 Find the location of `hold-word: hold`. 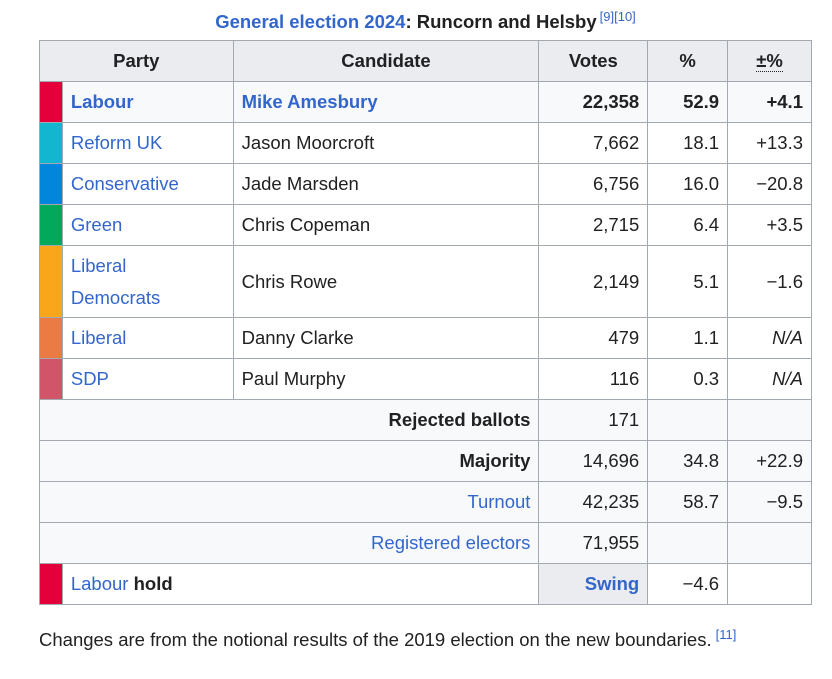

hold-word: hold is located at coordinates (153, 583).